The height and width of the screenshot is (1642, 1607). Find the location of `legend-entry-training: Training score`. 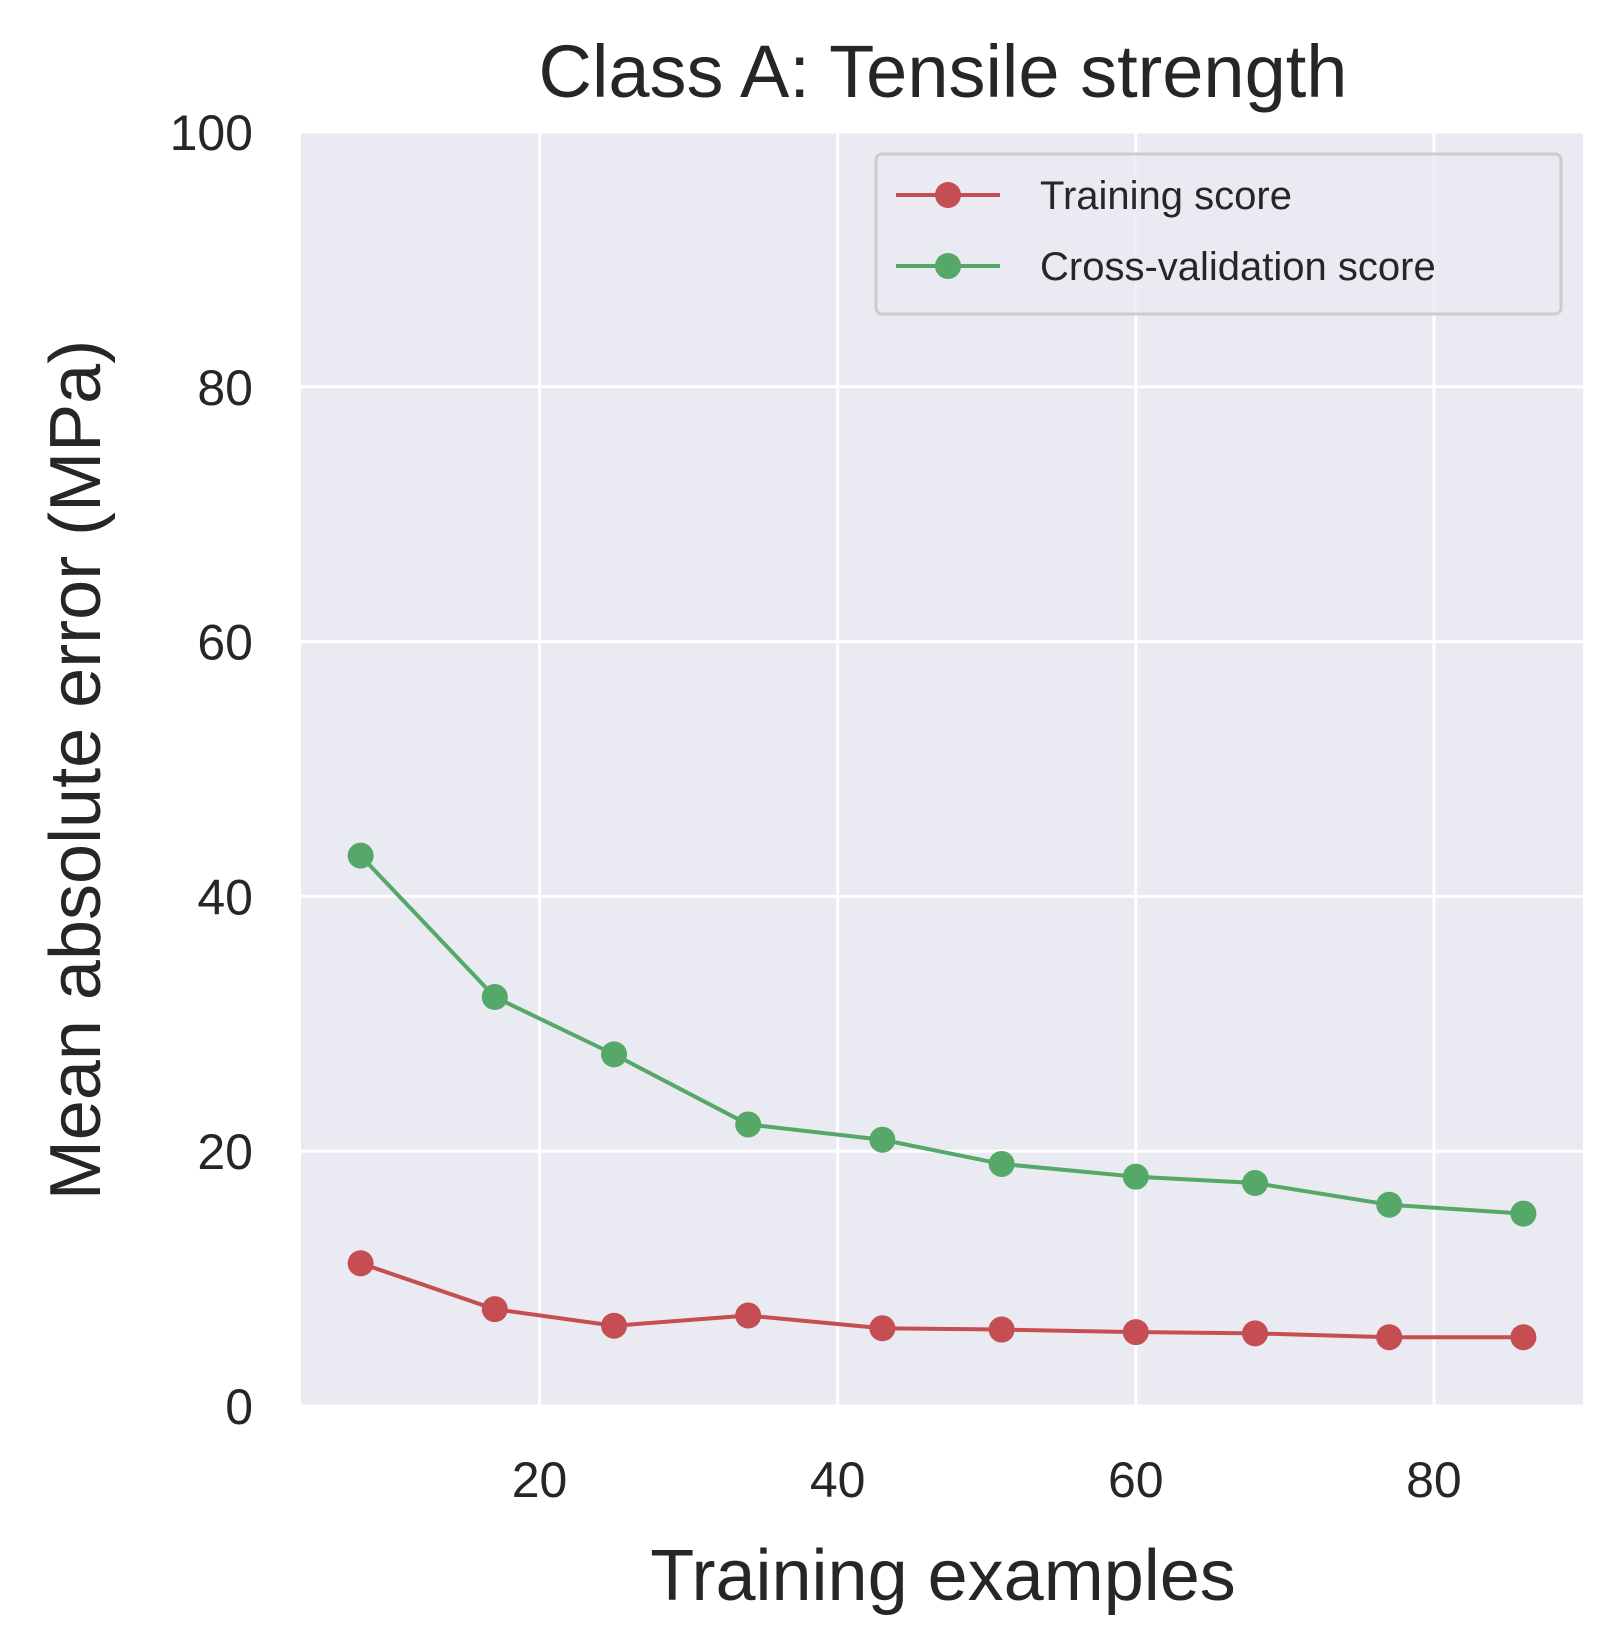

legend-entry-training: Training score is located at coordinates (1094, 196).